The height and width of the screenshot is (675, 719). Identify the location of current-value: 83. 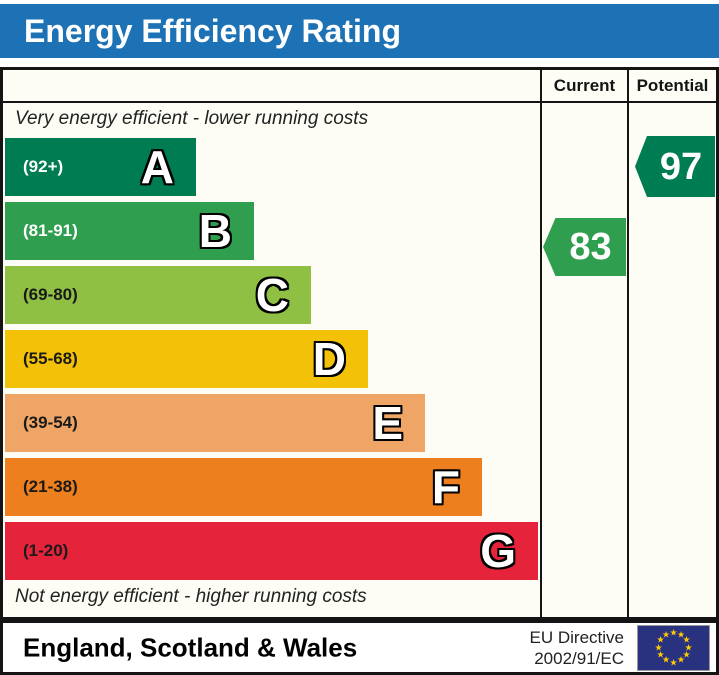
(590, 247).